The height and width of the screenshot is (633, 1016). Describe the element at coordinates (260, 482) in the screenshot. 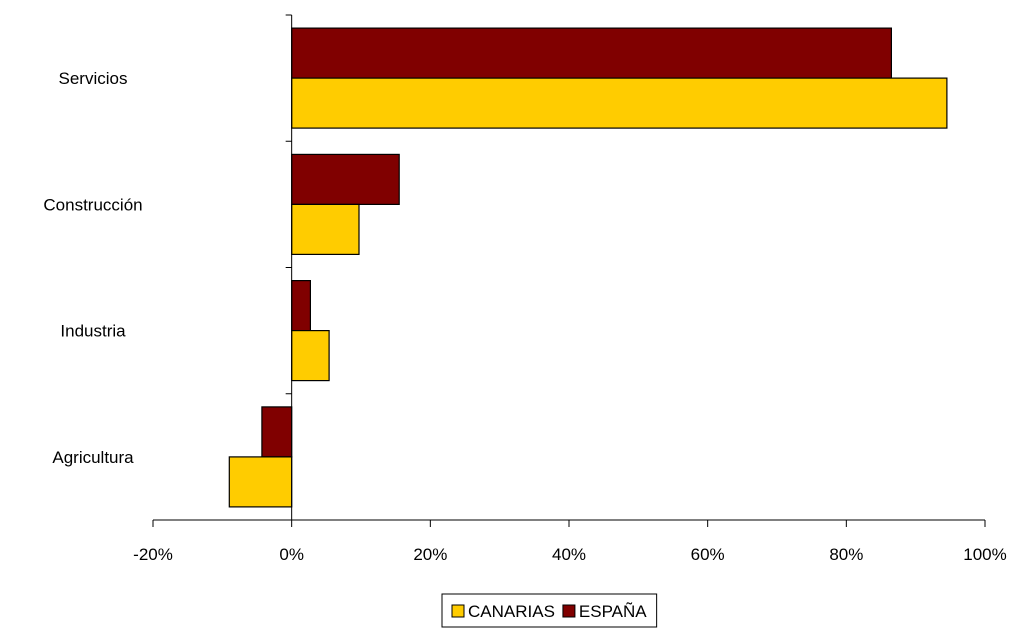

I see `bar-agricultura-canarias` at that location.